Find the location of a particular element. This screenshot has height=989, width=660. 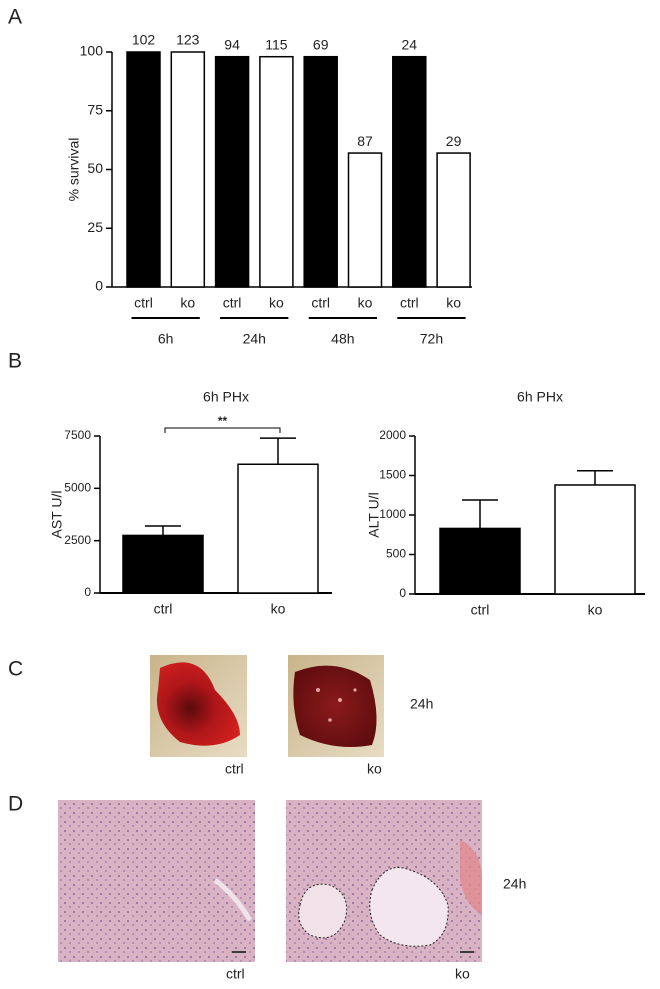

n-label: 24 is located at coordinates (410, 44).